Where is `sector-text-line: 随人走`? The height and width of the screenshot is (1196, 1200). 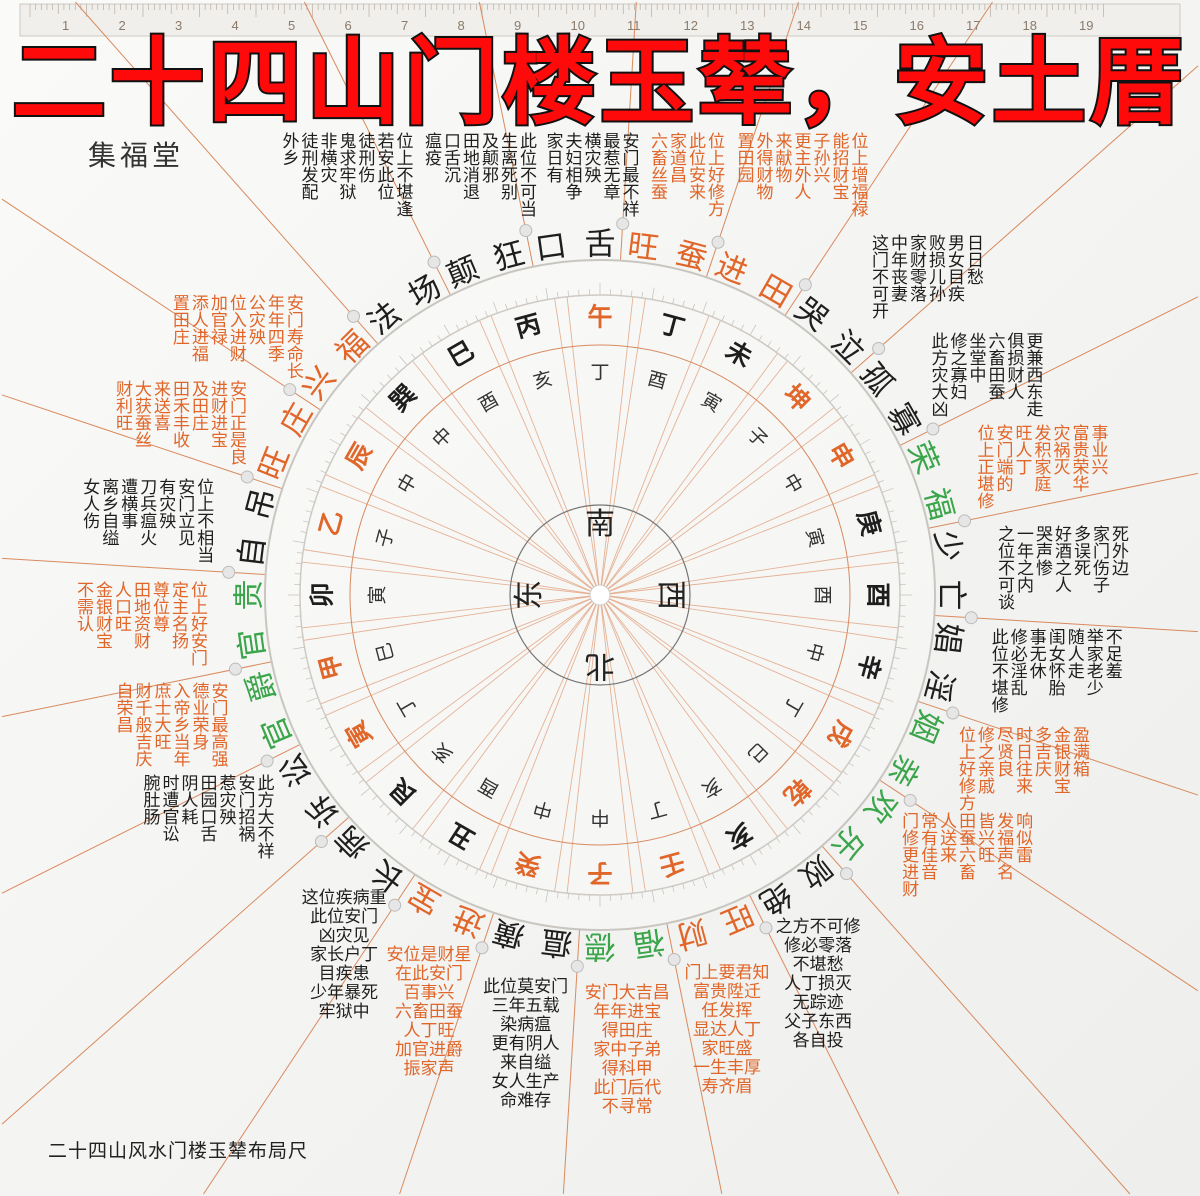 sector-text-line: 随人走 is located at coordinates (1073, 654).